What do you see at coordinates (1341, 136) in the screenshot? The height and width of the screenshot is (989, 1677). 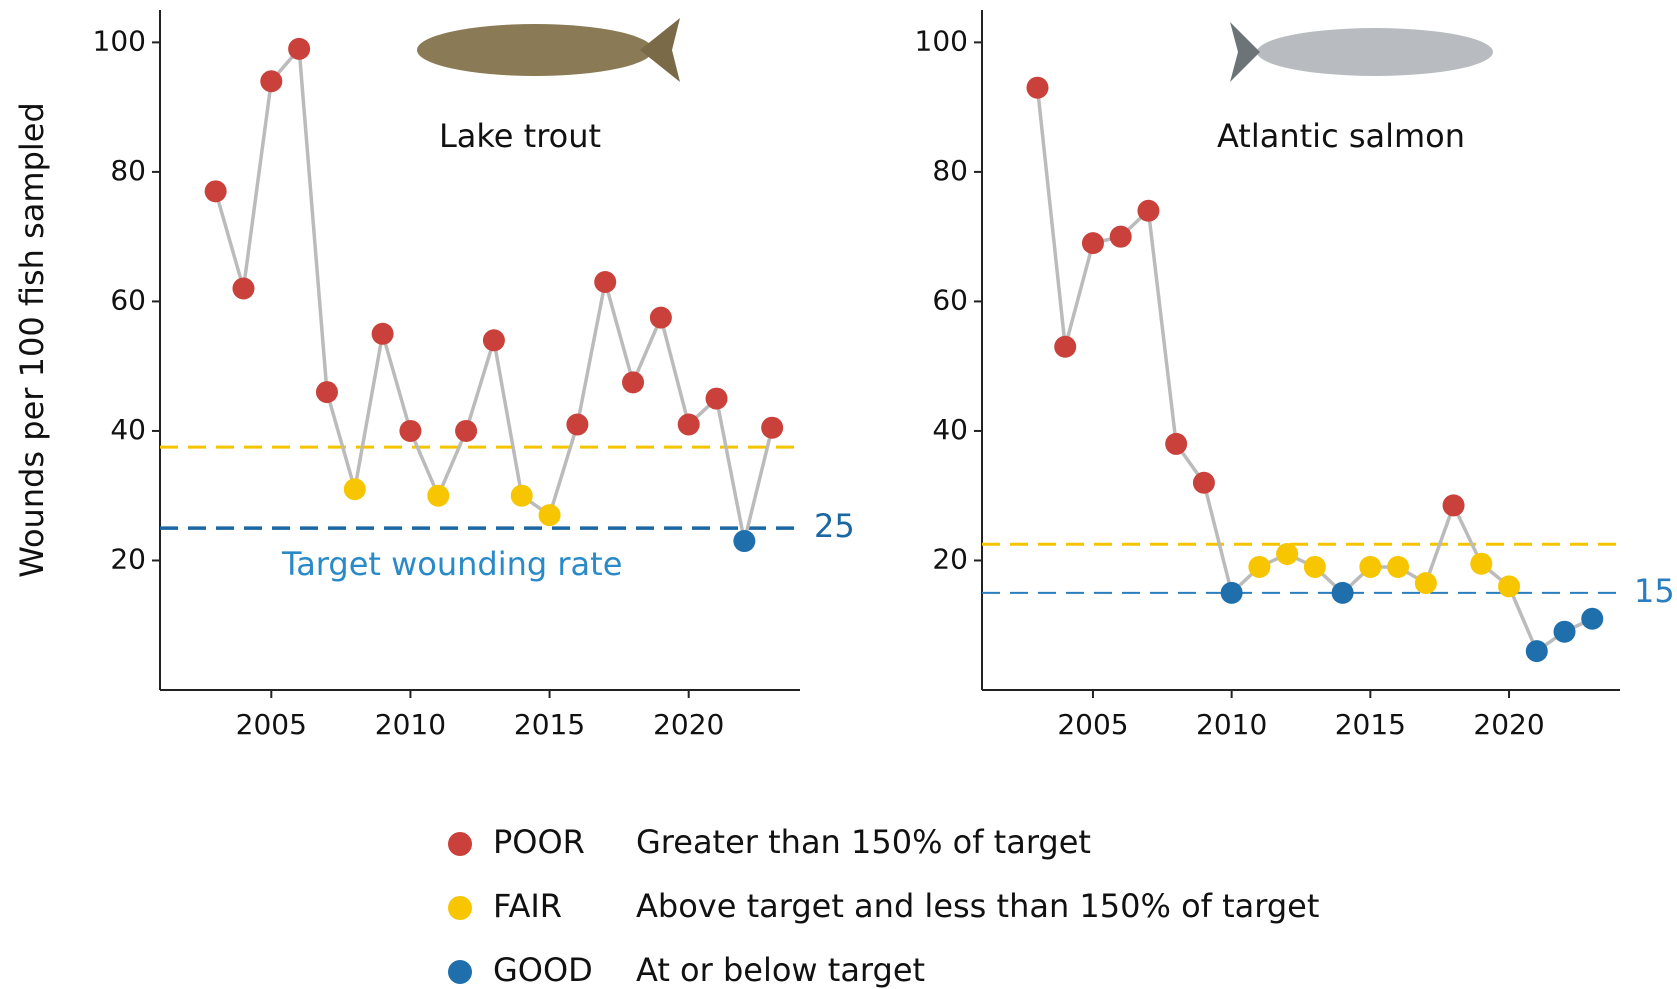 I see `chart-title: Atlantic salmon` at bounding box center [1341, 136].